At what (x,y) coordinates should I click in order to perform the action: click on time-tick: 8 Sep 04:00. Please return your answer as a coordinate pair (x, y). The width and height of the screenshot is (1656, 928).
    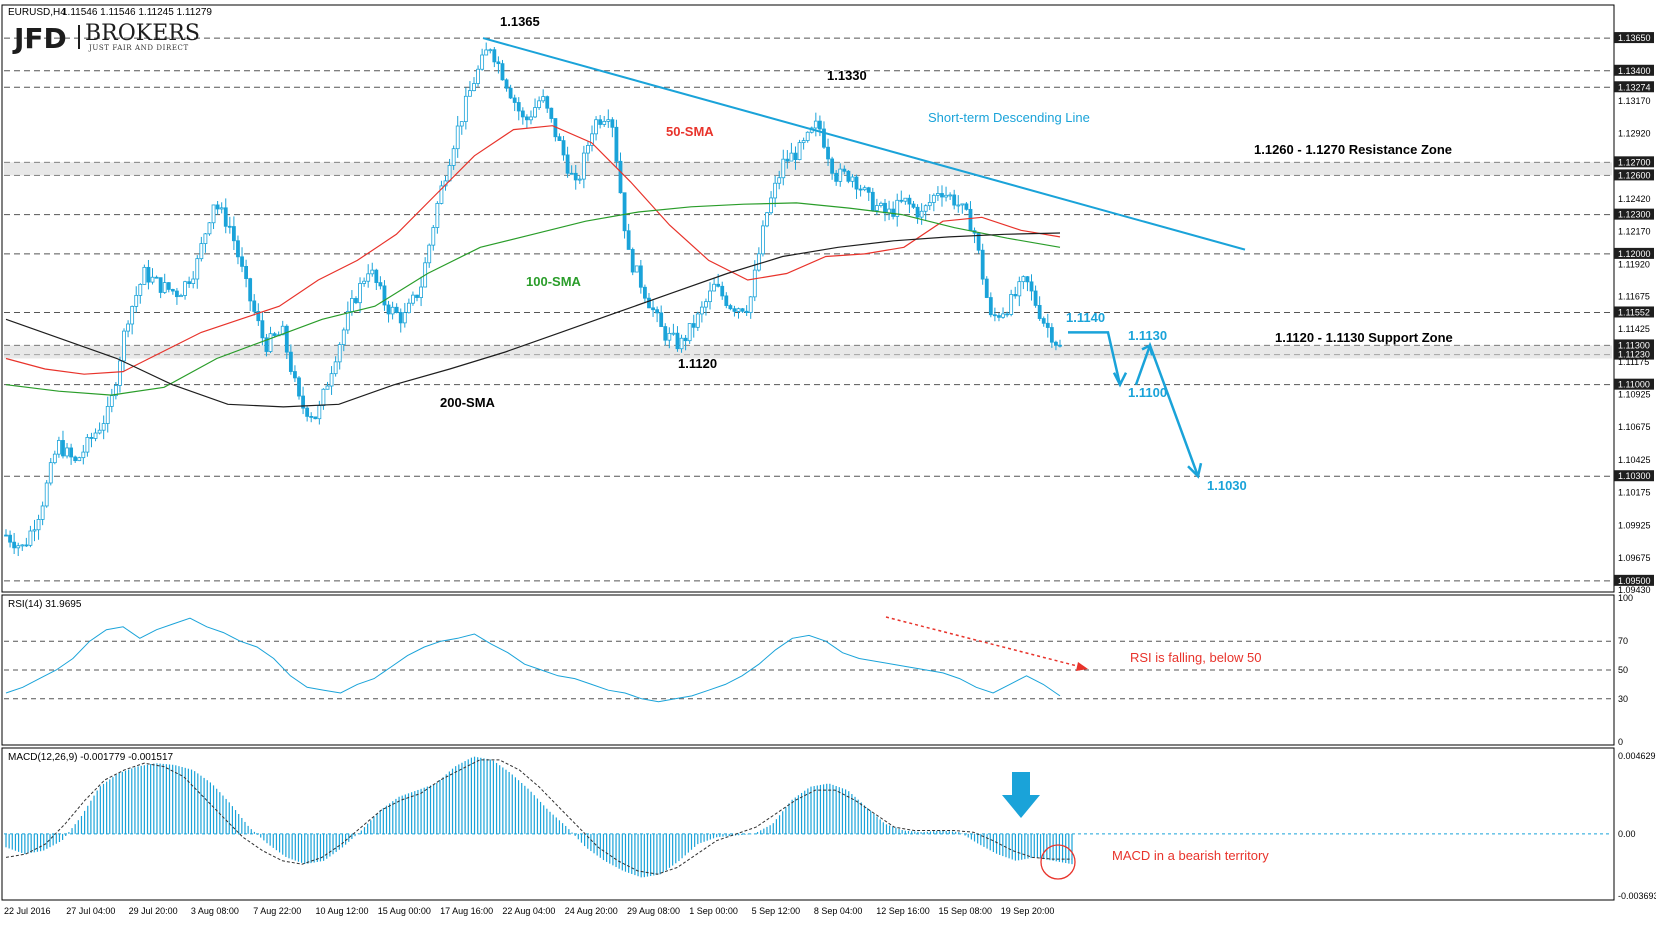
    Looking at the image, I should click on (838, 911).